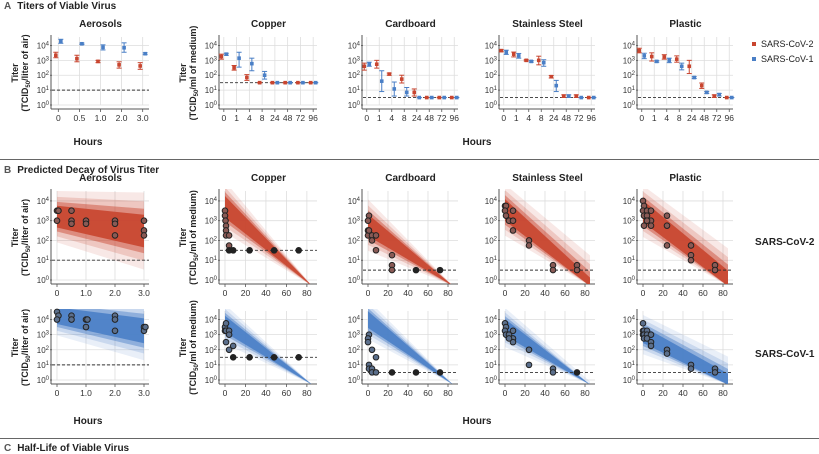  Describe the element at coordinates (505, 393) in the screenshot. I see `panel-b-cov1-stainless-steel-xtick-label: 0` at that location.